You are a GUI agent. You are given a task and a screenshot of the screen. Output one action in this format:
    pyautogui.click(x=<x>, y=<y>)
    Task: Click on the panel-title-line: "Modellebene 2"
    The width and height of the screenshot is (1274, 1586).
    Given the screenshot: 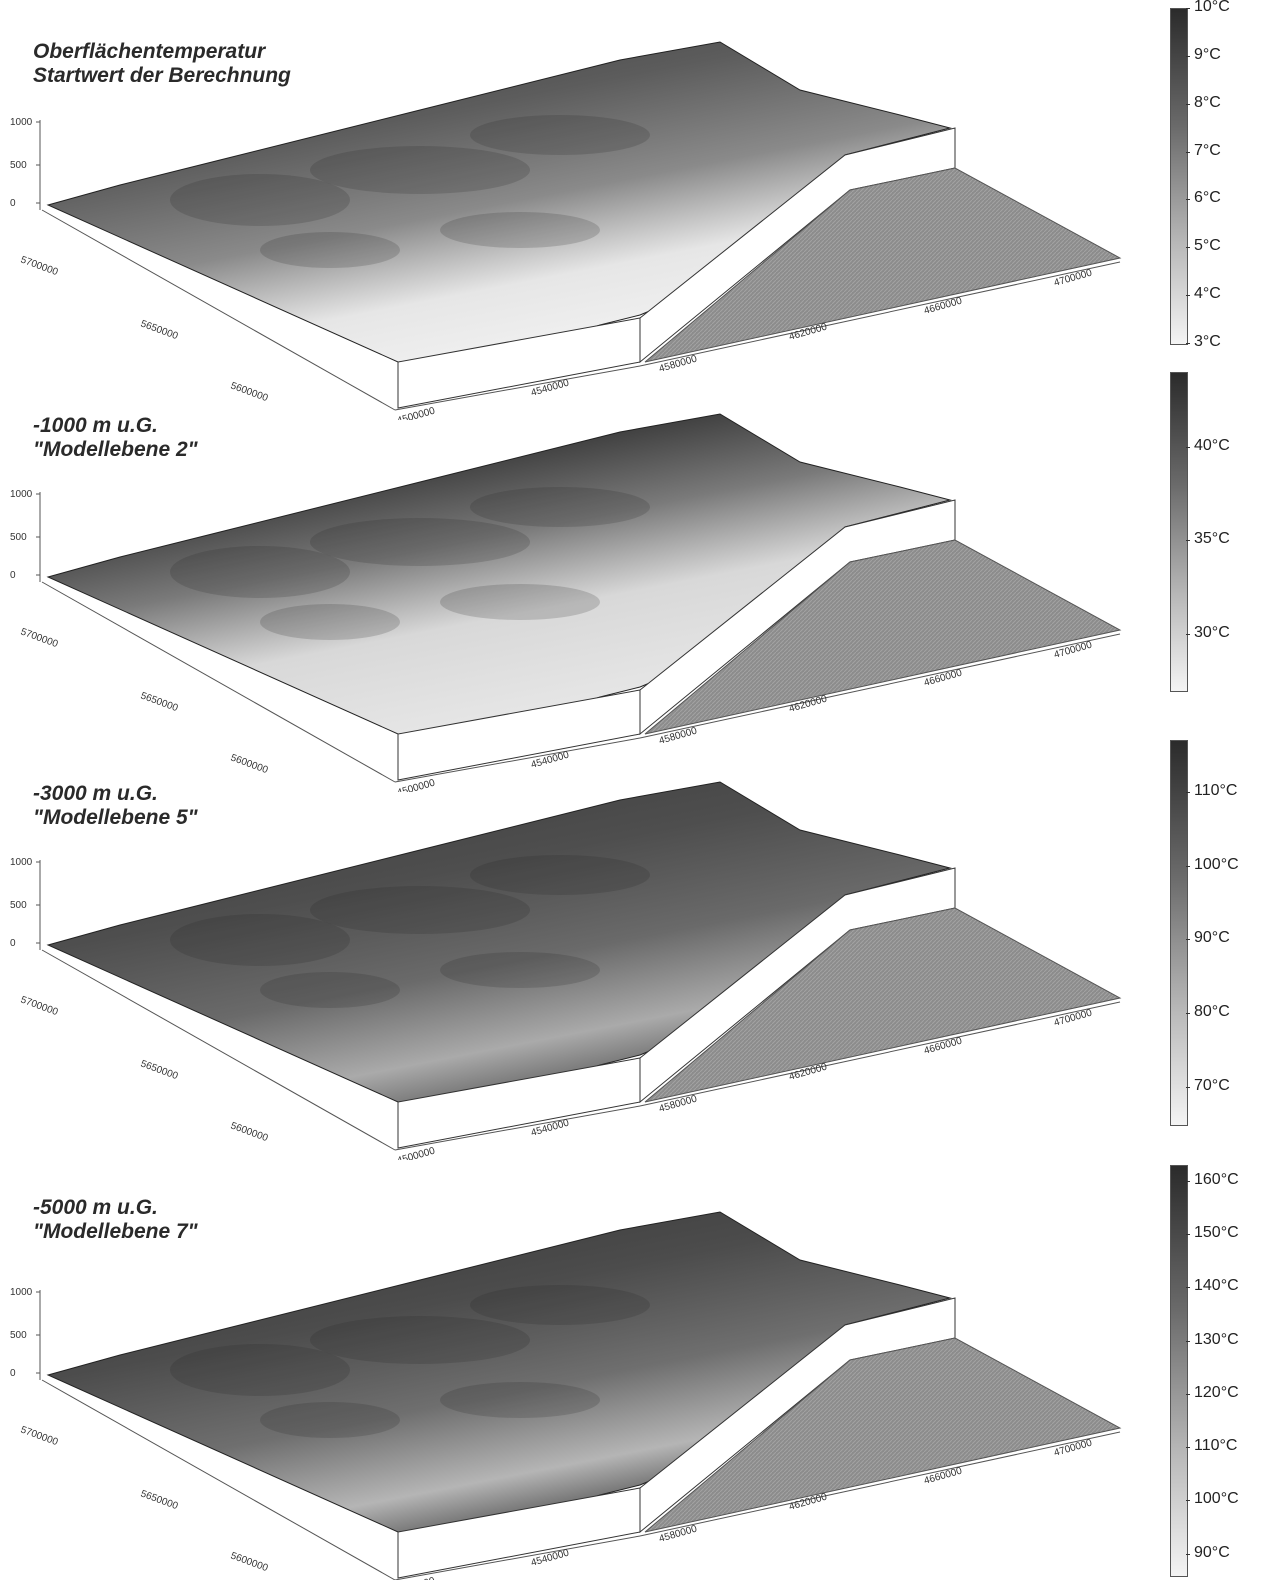 What is the action you would take?
    pyautogui.click(x=115, y=449)
    